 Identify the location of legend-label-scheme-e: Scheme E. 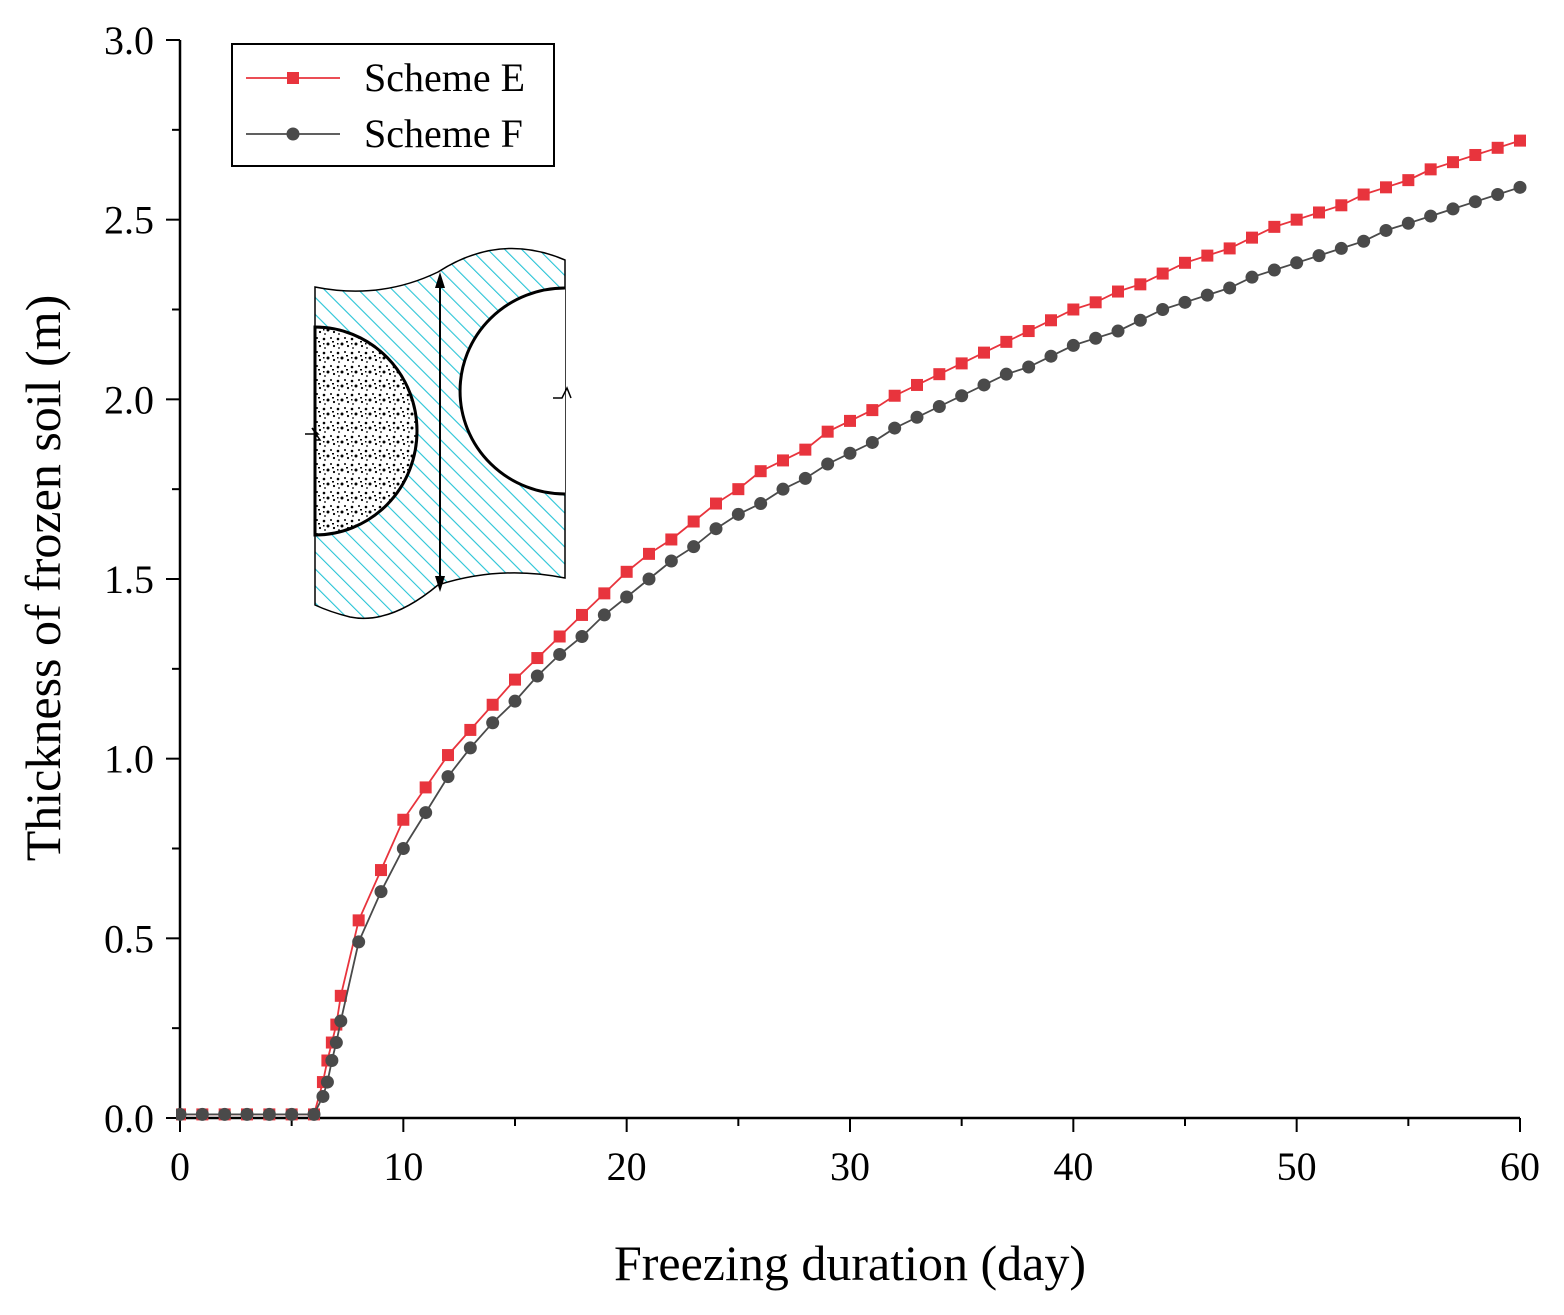
(444, 77).